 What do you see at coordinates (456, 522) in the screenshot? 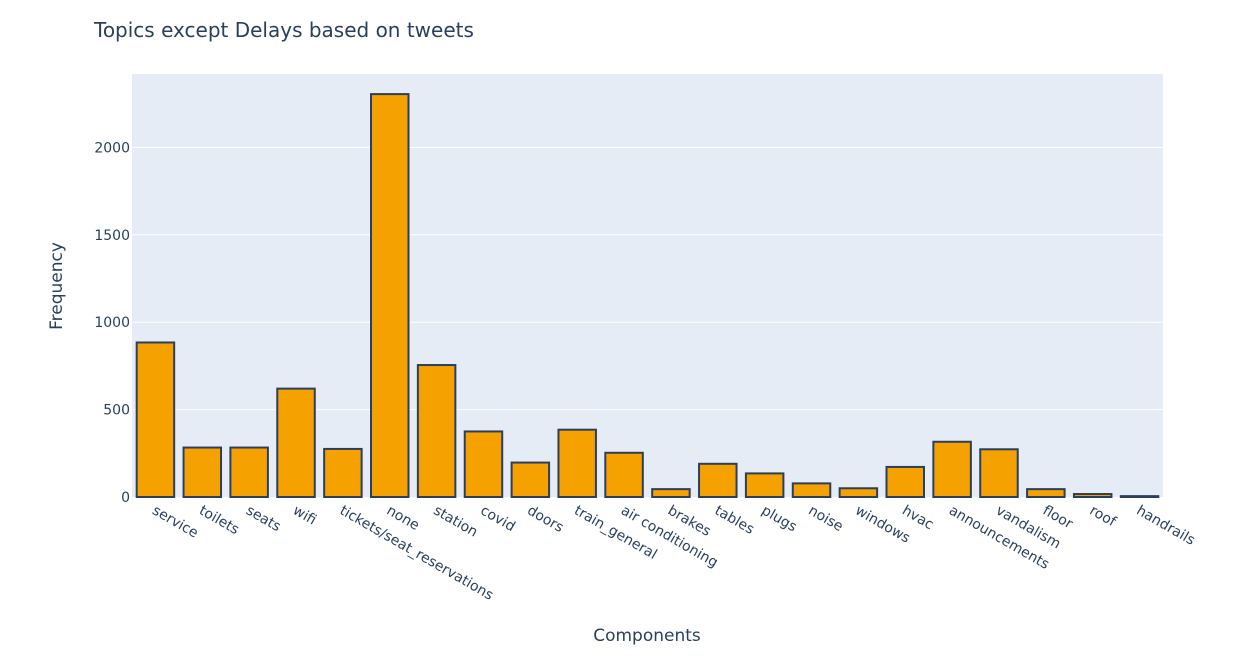
I see `x-tick-label: station` at bounding box center [456, 522].